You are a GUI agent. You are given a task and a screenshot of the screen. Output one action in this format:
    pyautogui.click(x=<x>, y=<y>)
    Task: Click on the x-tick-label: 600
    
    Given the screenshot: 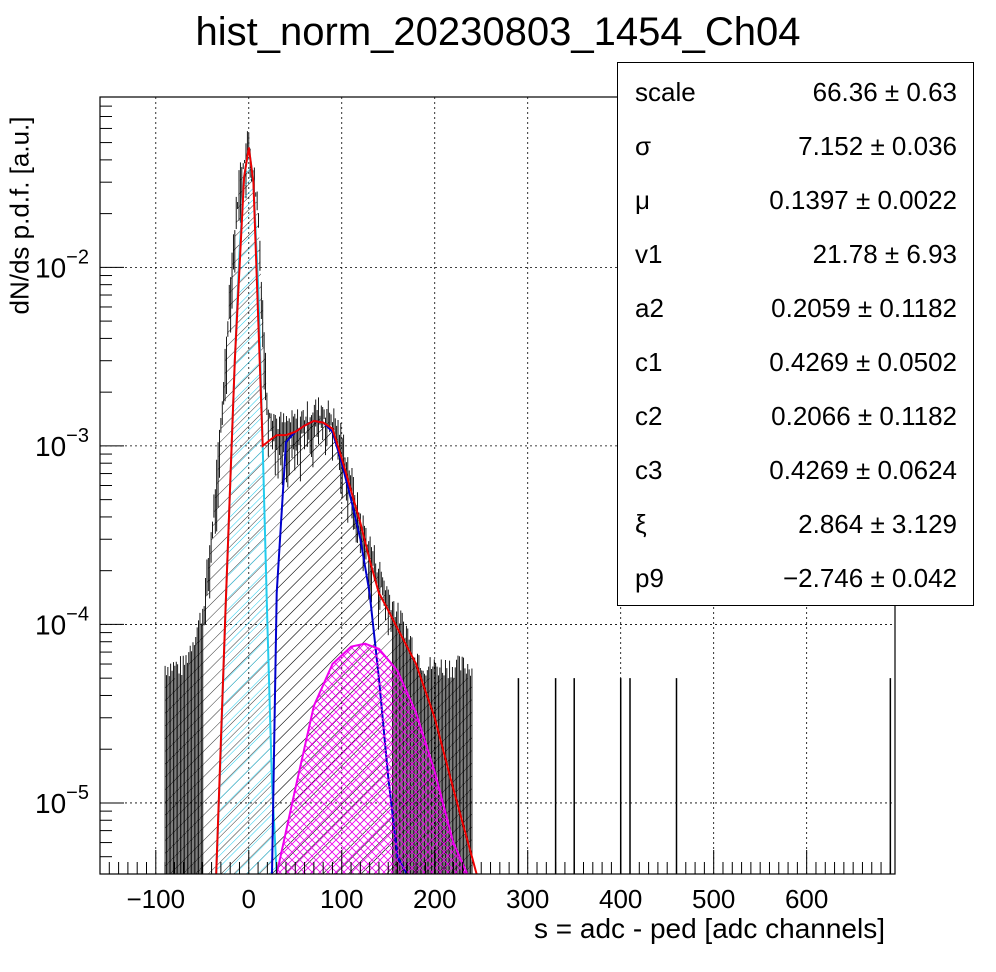 What is the action you would take?
    pyautogui.click(x=806, y=899)
    